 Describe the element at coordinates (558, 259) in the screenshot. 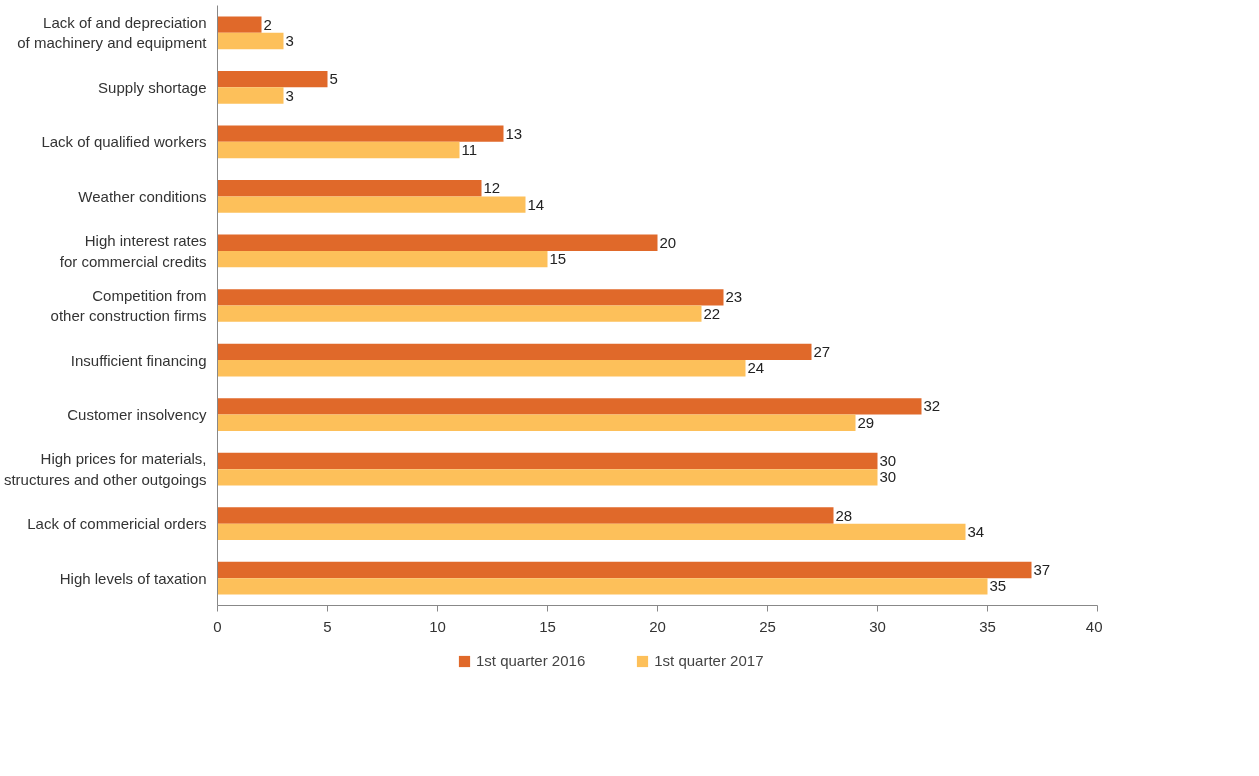

I see `data-label: 15` at that location.